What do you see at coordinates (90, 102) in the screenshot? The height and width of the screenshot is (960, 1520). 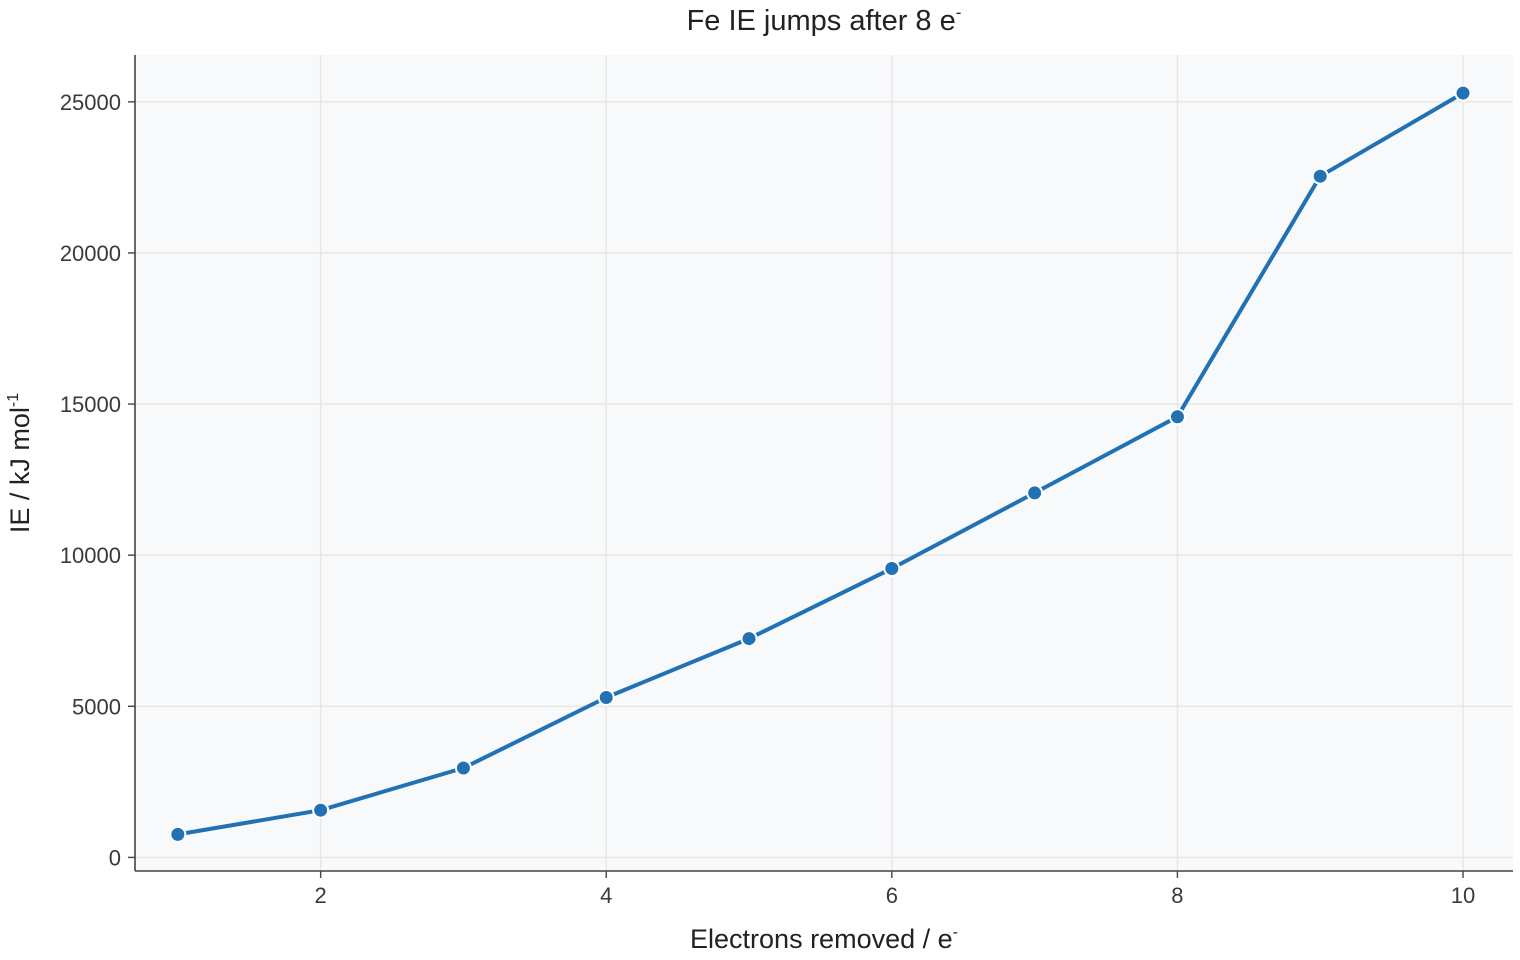 I see `y-tick-label: 25000` at bounding box center [90, 102].